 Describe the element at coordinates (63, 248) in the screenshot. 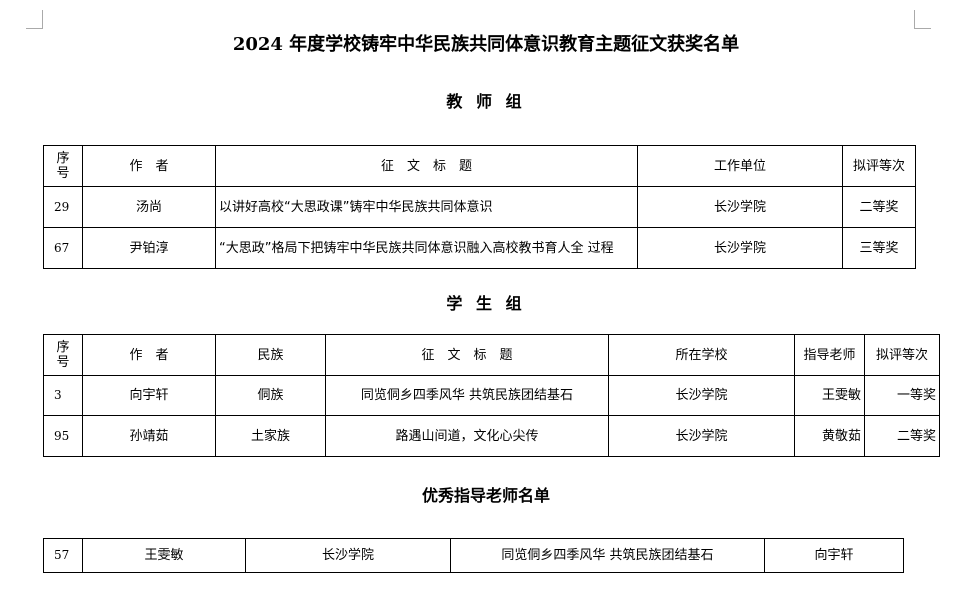

I see `cell-number: 67` at that location.